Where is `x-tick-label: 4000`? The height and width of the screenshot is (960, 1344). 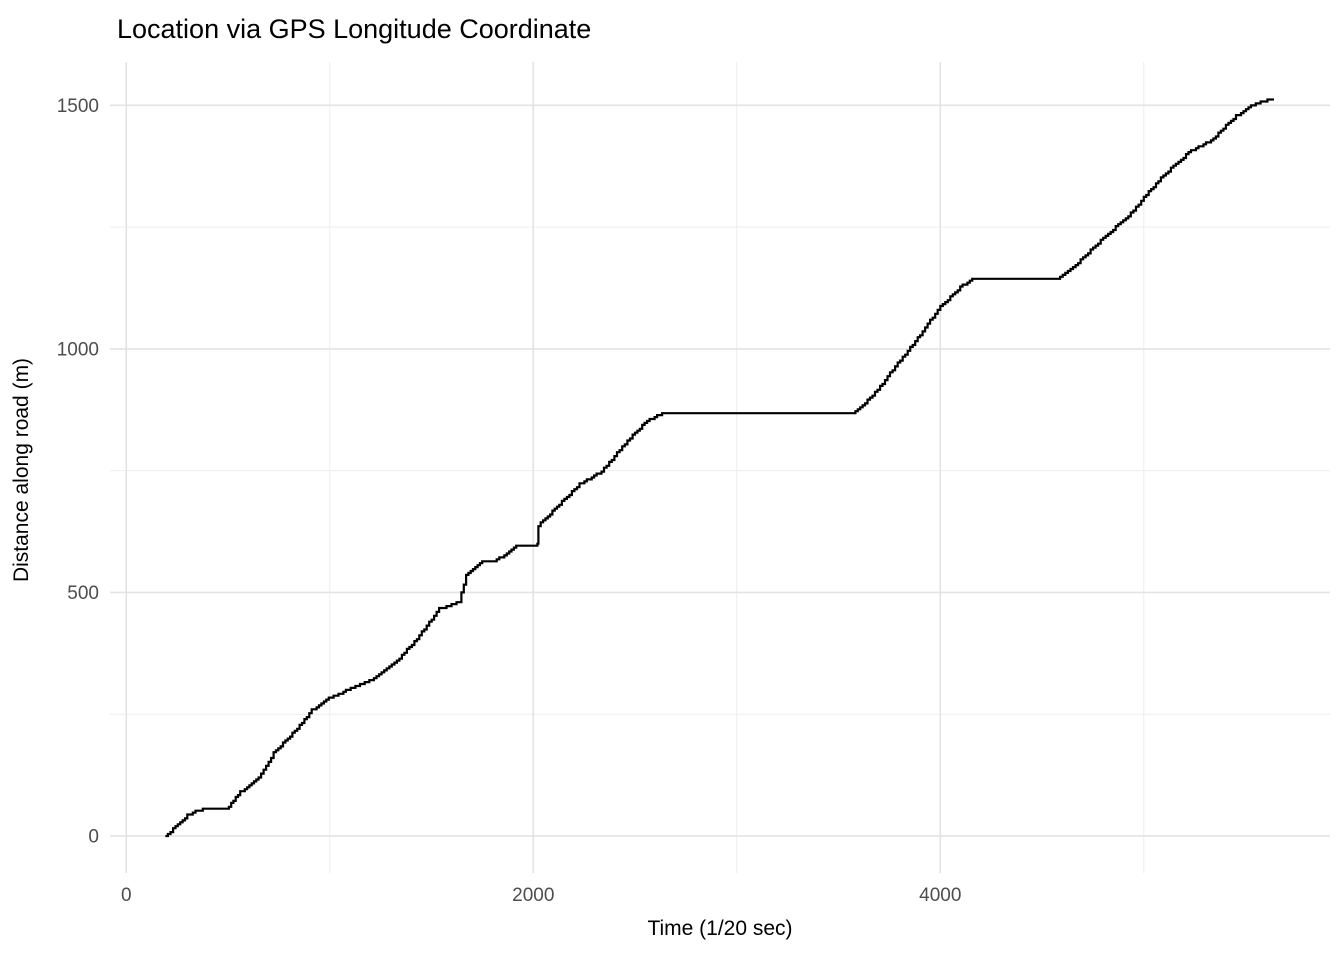 x-tick-label: 4000 is located at coordinates (940, 895).